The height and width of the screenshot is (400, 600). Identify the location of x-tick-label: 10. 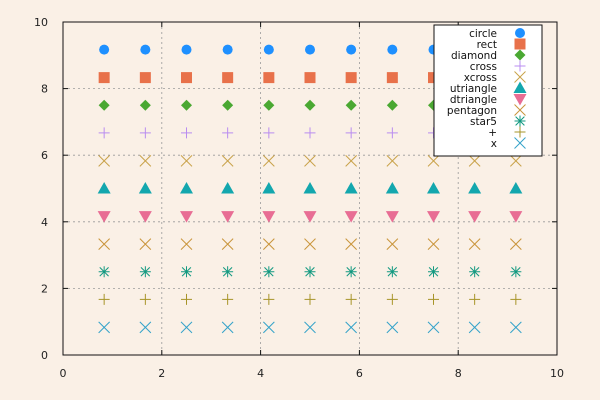
(557, 373).